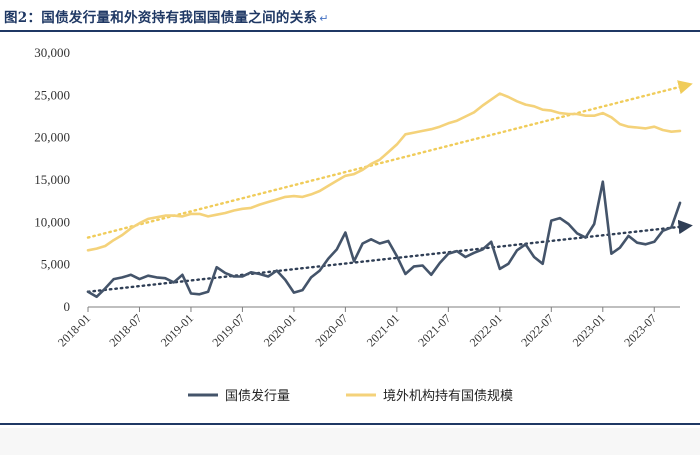 This screenshot has height=455, width=700. What do you see at coordinates (350, 31) in the screenshot?
I see `top-rule` at bounding box center [350, 31].